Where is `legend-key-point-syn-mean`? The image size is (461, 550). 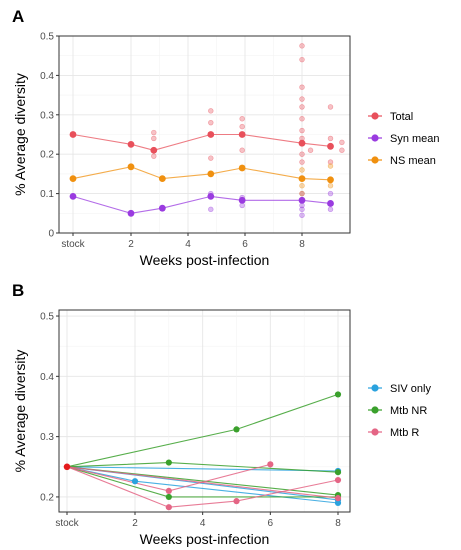 legend-key-point-syn-mean is located at coordinates (375, 138).